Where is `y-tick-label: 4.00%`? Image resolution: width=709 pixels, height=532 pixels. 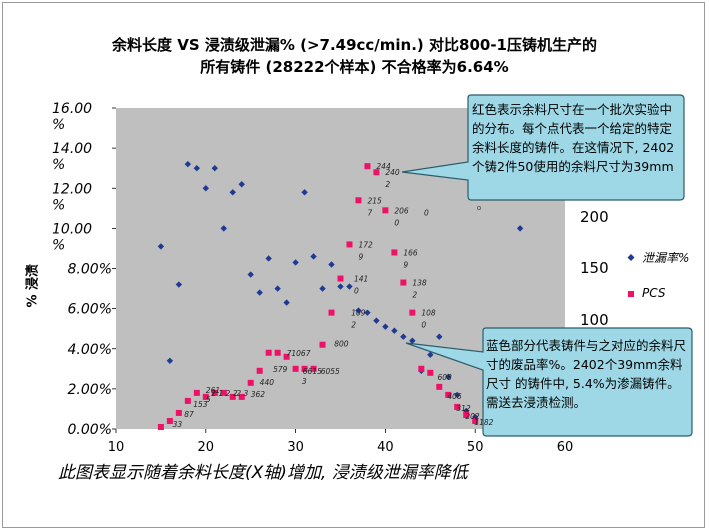
y-tick-label: 4.00% is located at coordinates (90, 350).